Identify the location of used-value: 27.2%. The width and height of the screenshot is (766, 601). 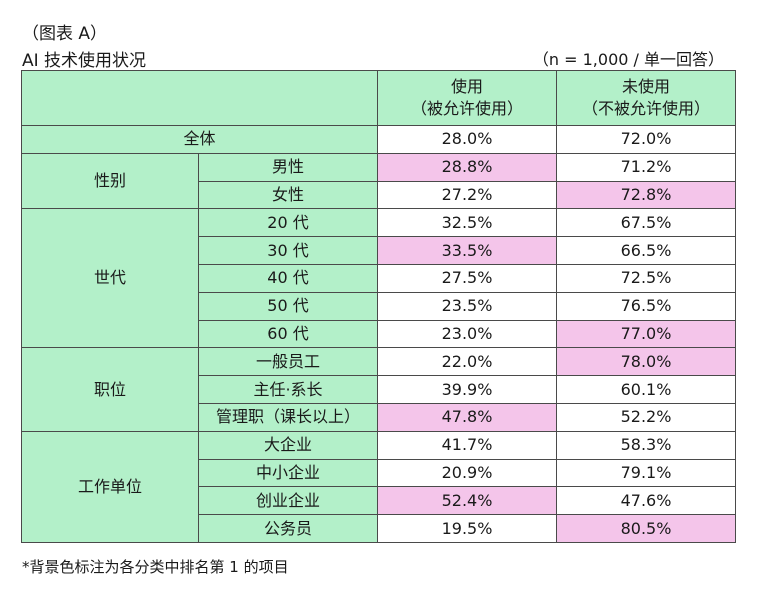
(467, 195).